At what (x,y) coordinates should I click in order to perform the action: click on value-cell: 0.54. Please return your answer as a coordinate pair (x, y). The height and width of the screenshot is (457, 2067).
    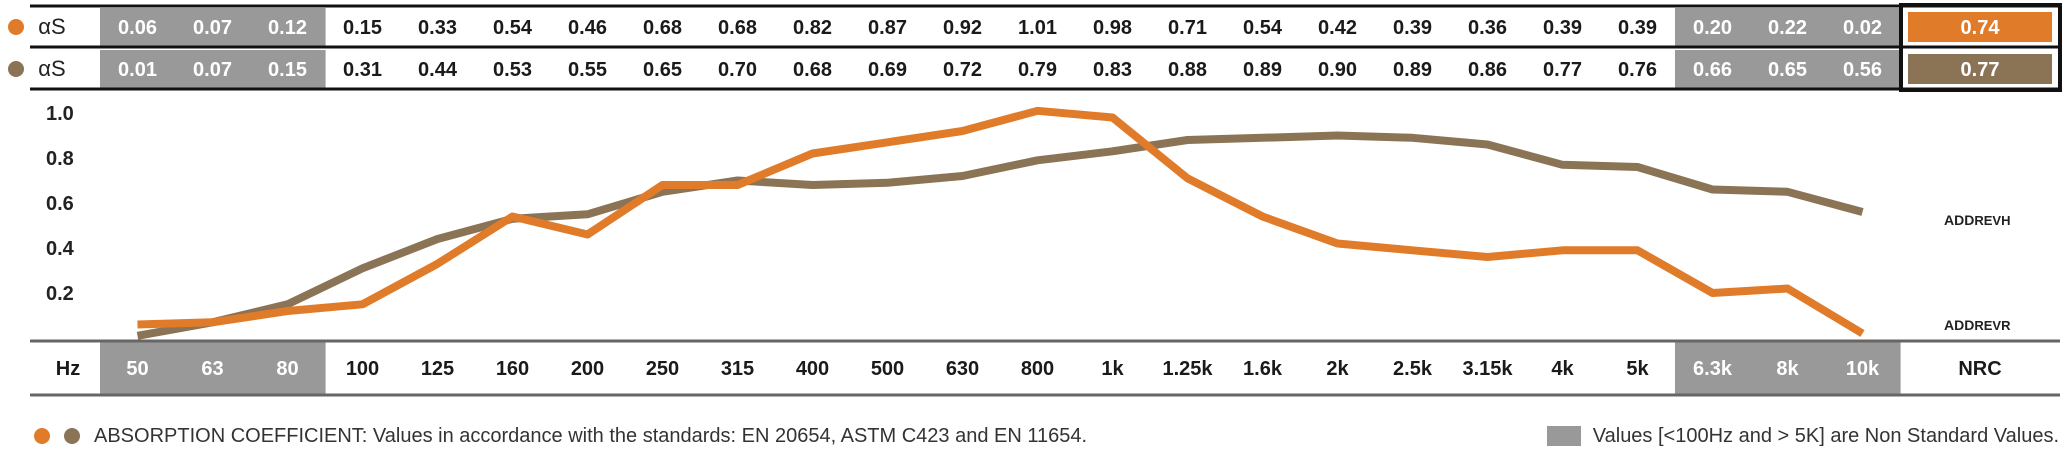
    Looking at the image, I should click on (513, 28).